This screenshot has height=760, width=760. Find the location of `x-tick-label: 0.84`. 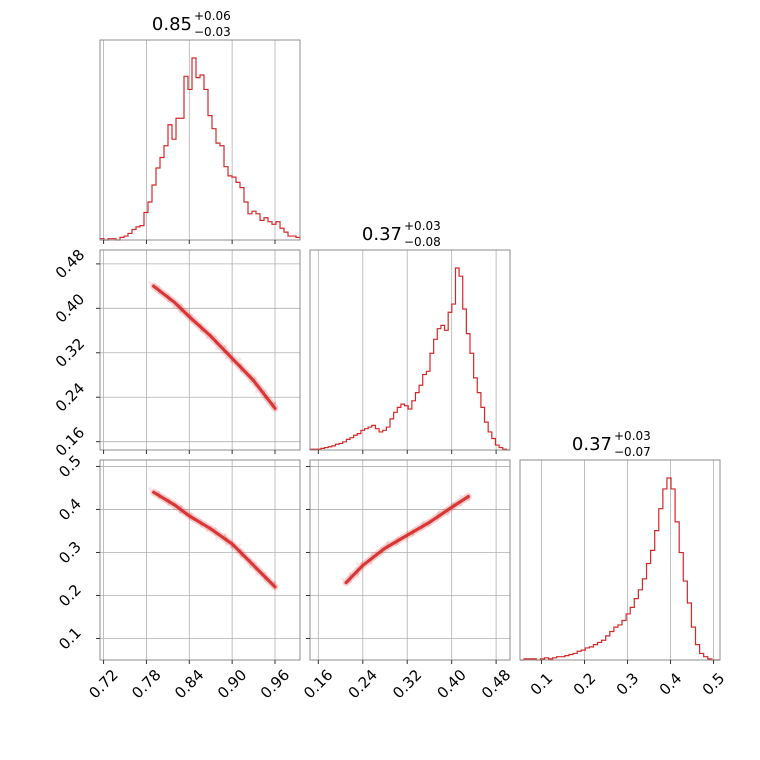

x-tick-label: 0.84 is located at coordinates (189, 684).